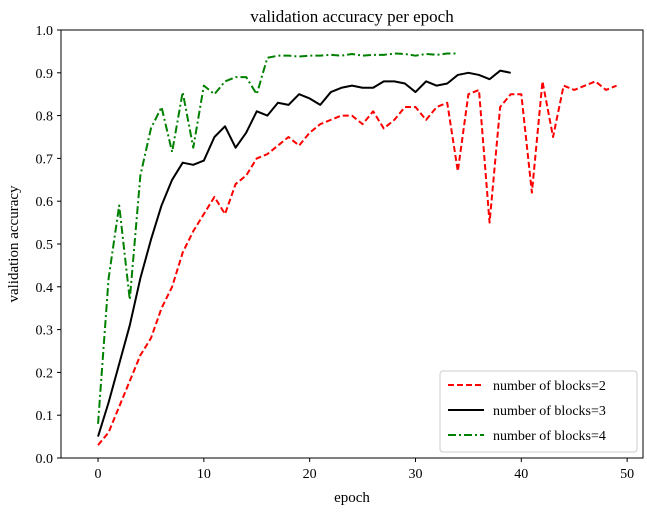  What do you see at coordinates (45, 331) in the screenshot?
I see `y-tick-label: 0.3` at bounding box center [45, 331].